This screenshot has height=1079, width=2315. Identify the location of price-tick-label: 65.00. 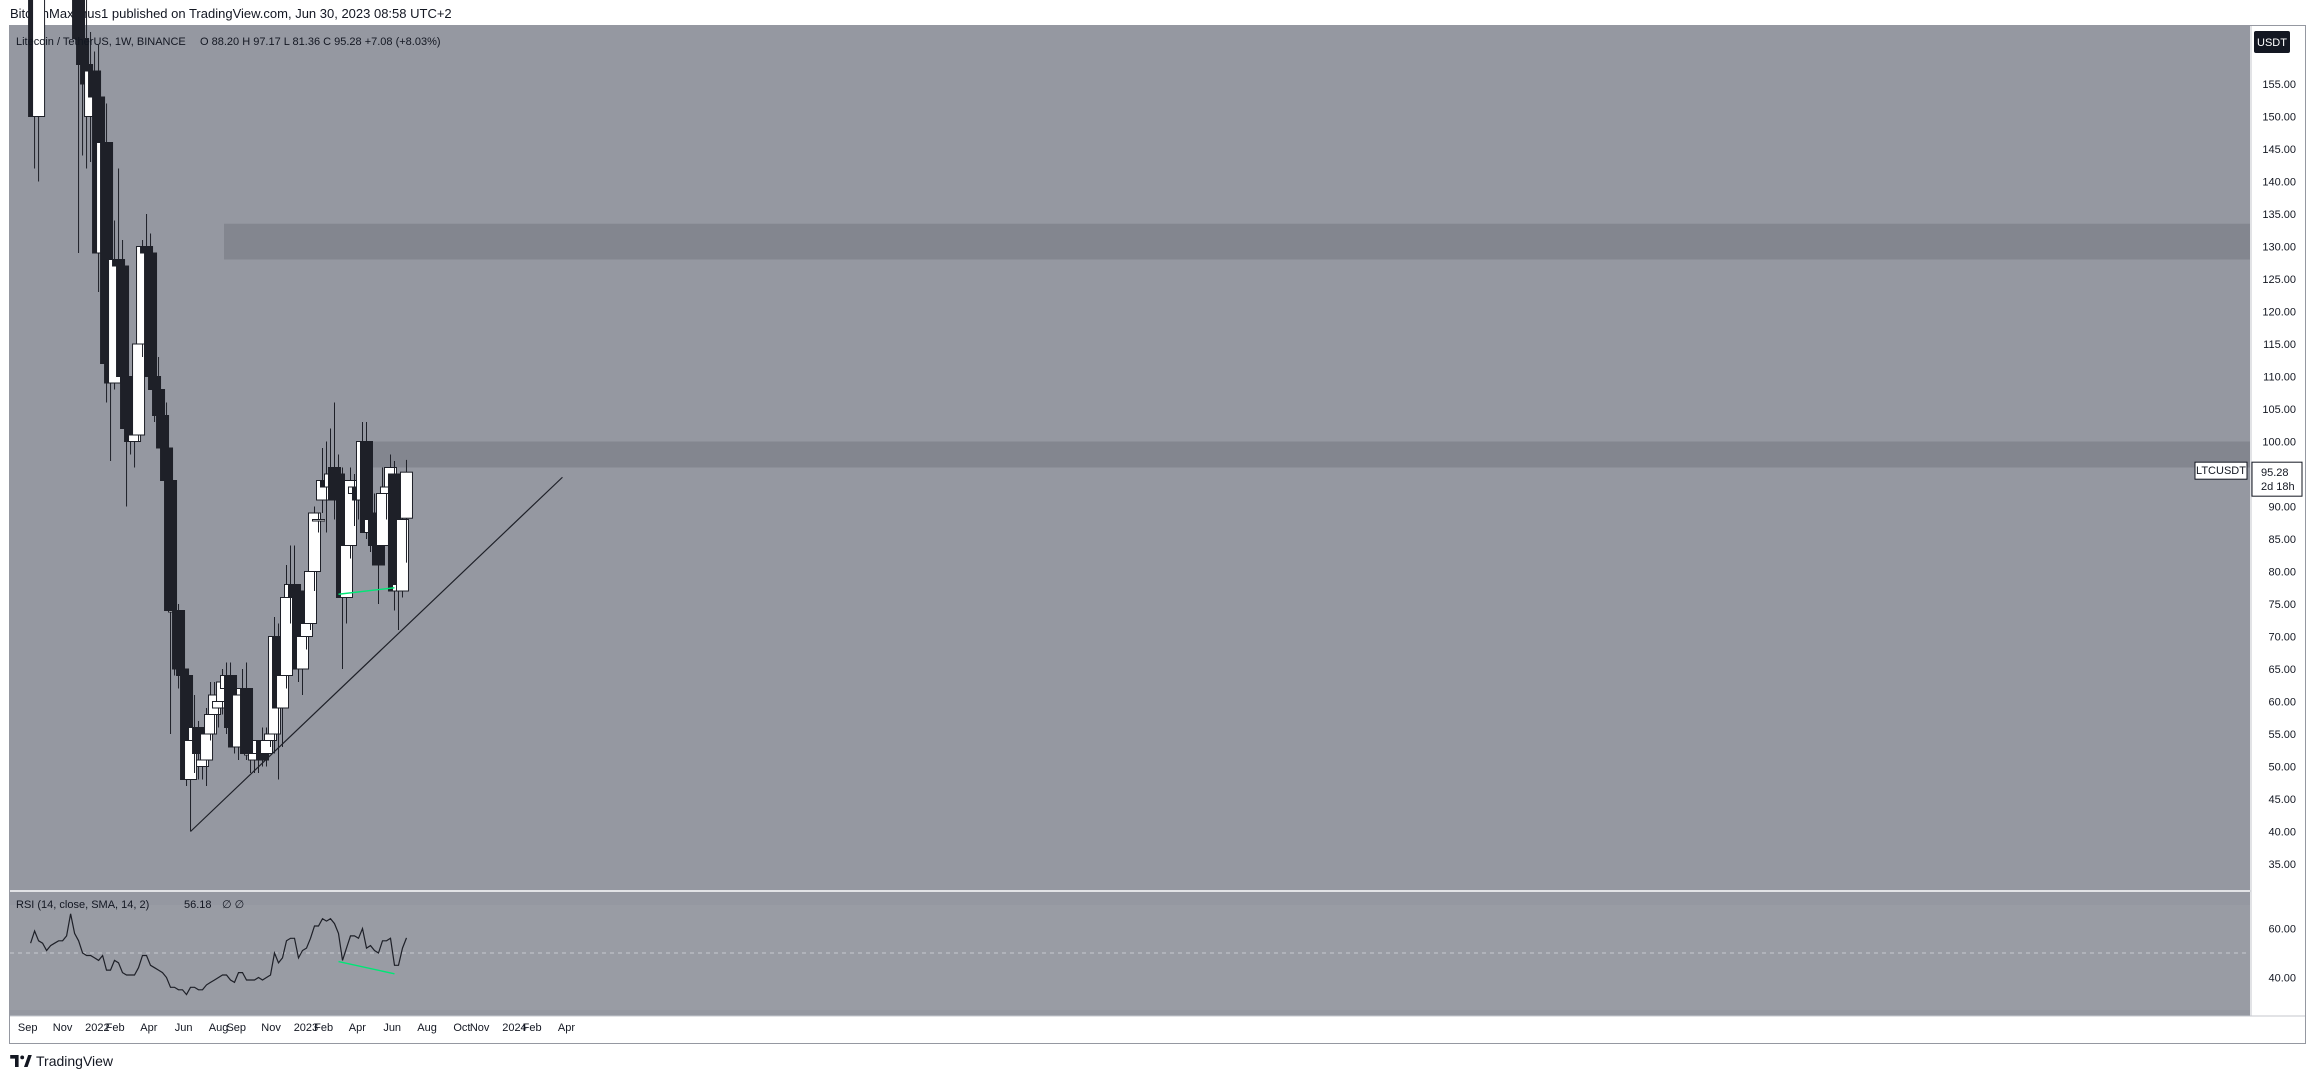
(2282, 670).